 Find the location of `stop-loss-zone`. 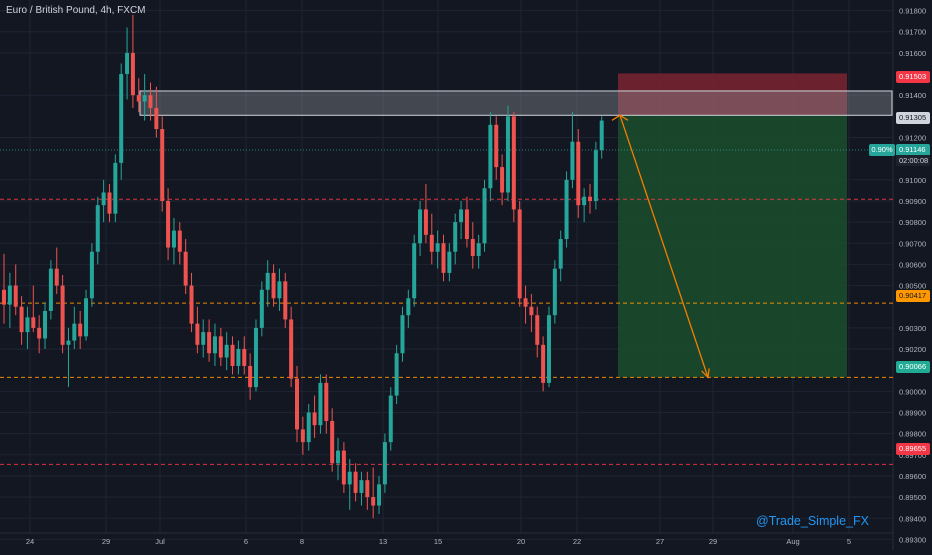

stop-loss-zone is located at coordinates (732, 94).